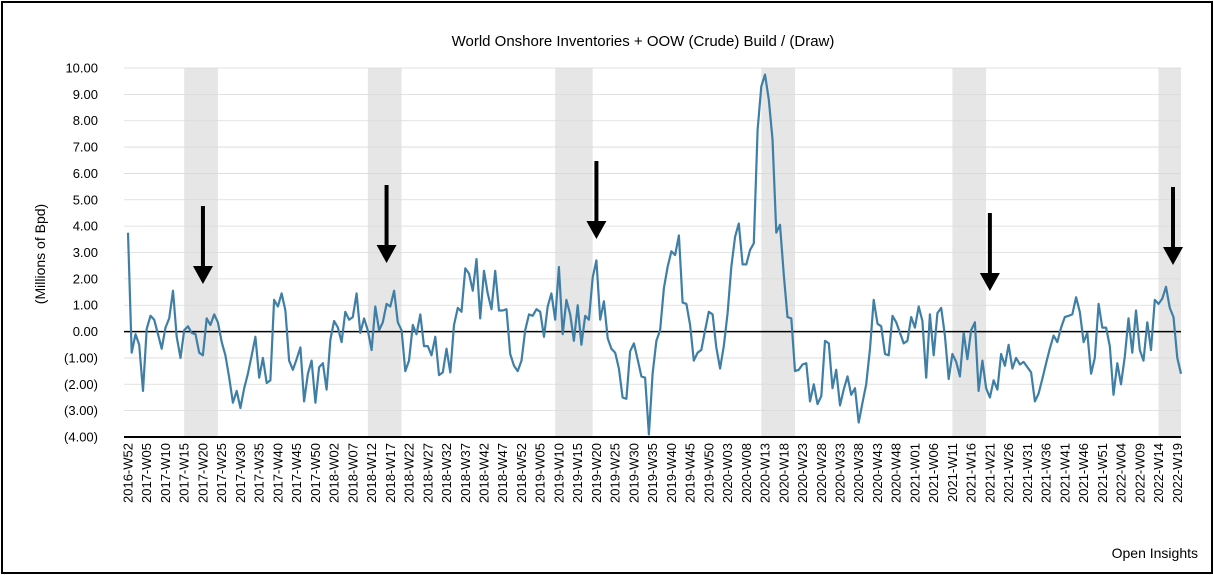 Image resolution: width=1214 pixels, height=575 pixels. I want to click on x-tick-label: 2018-W02, so click(334, 473).